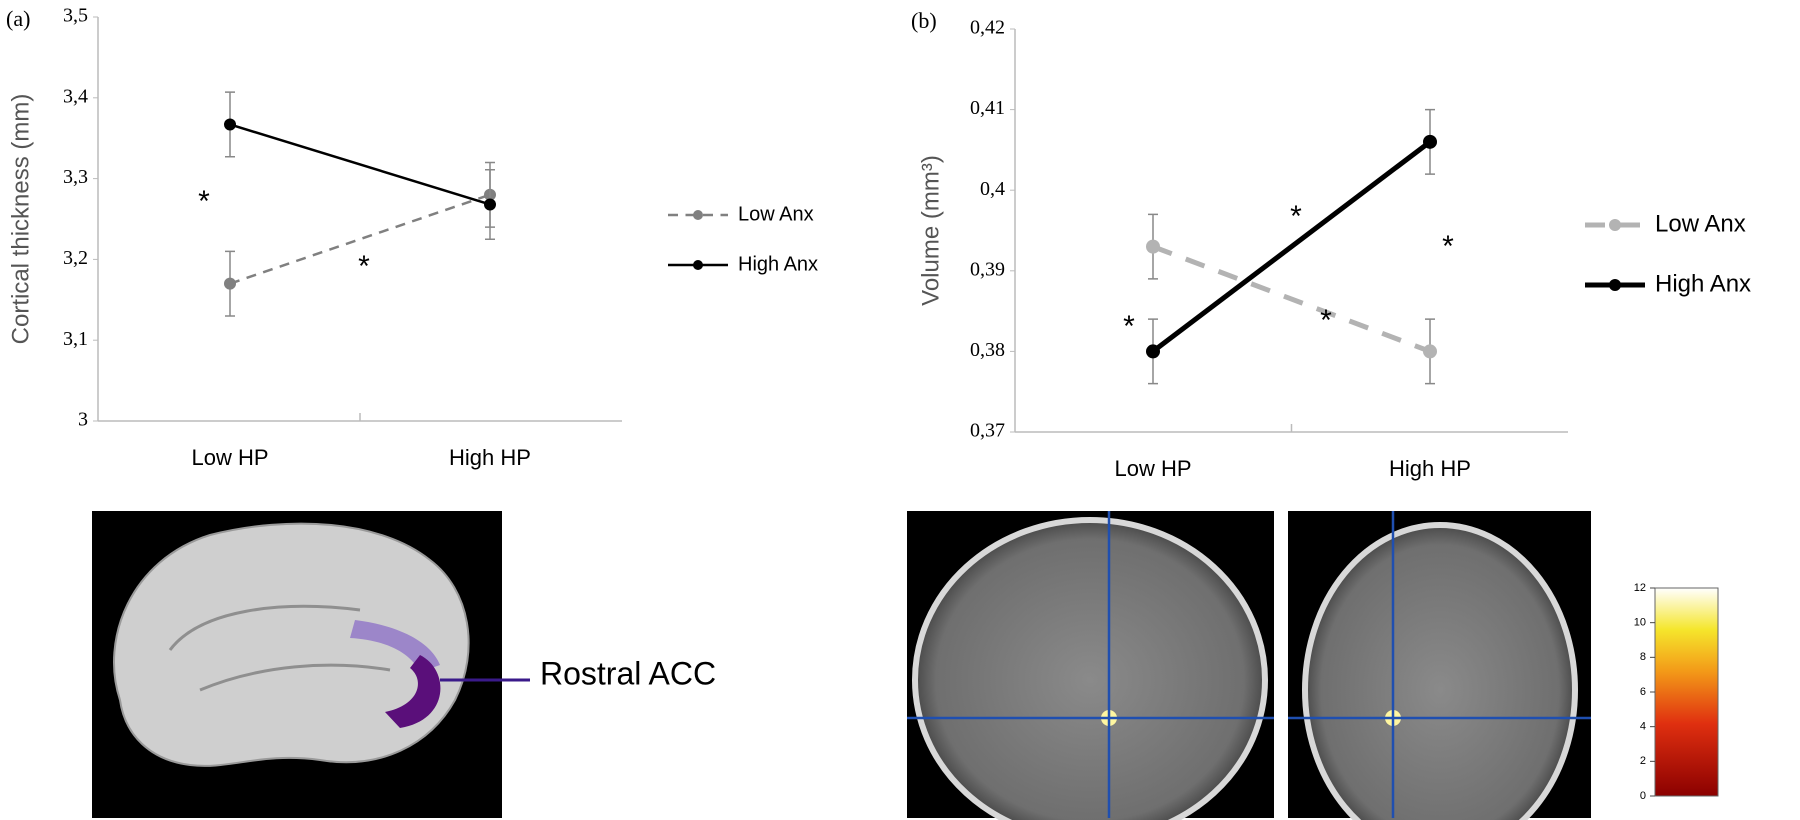  What do you see at coordinates (1643, 692) in the screenshot?
I see `colorbar-tick-label: 6` at bounding box center [1643, 692].